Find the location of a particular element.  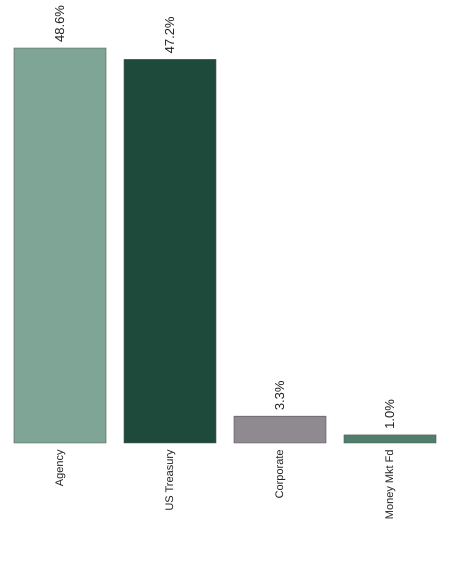

data-label: 3.3% is located at coordinates (279, 395).